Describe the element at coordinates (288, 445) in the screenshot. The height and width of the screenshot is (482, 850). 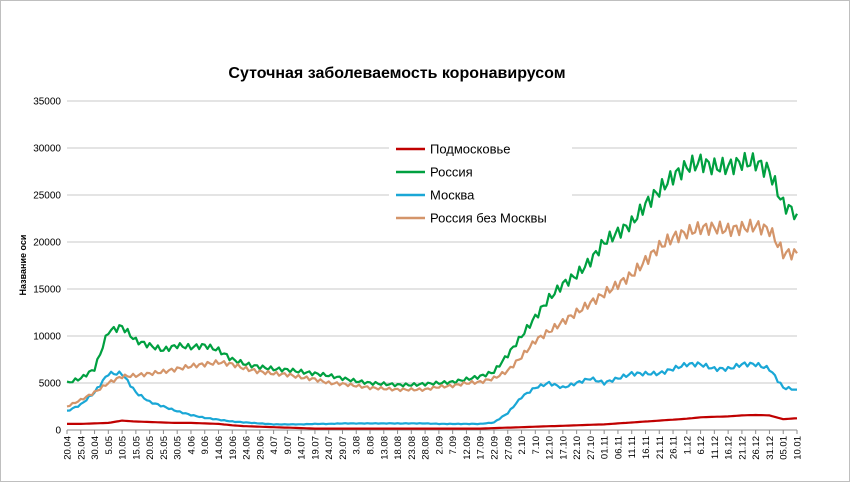
I see `x-tick-label: 9.07` at that location.